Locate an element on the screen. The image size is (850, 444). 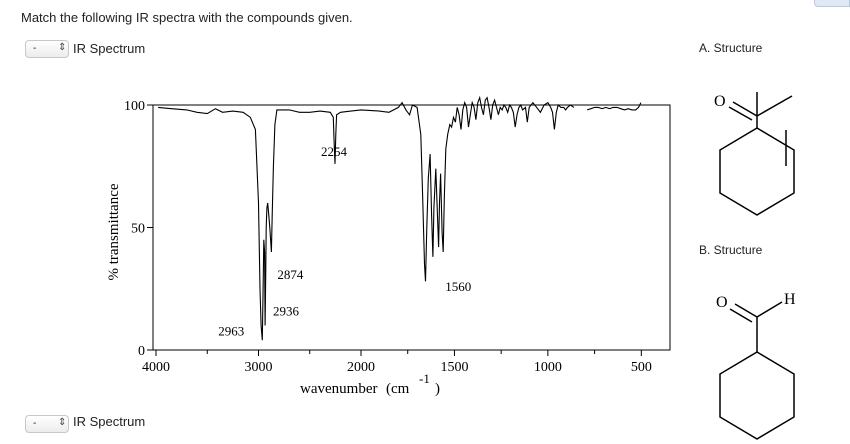
x-axis-unit-exponent: -1 is located at coordinates (424, 378).